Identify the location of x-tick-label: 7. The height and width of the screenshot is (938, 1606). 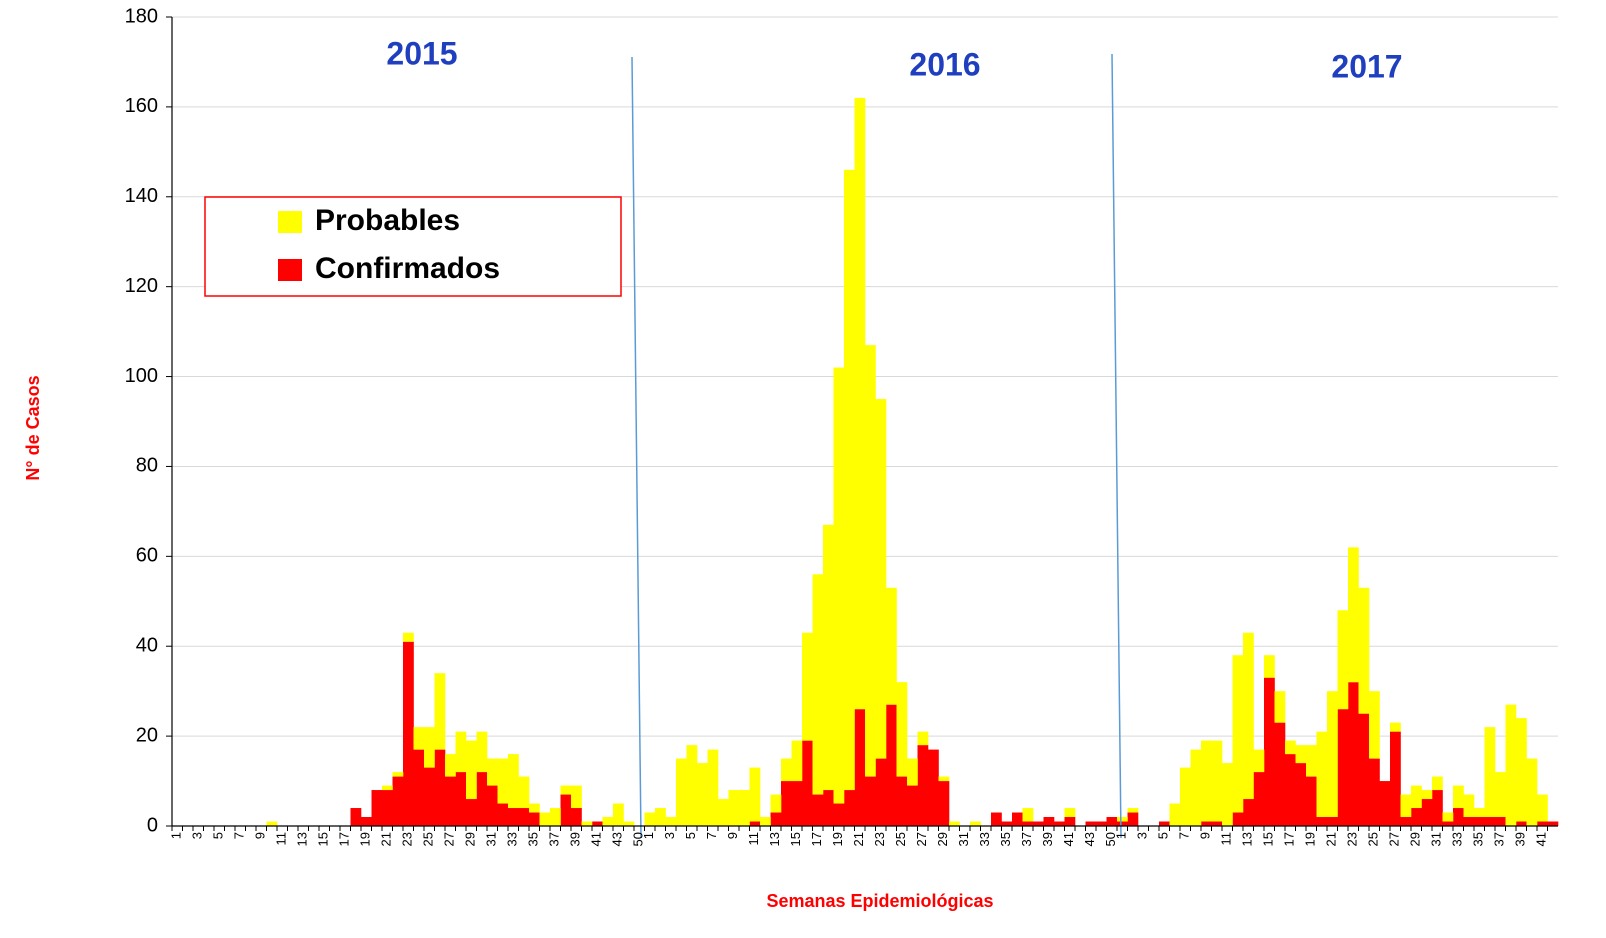
(711, 835).